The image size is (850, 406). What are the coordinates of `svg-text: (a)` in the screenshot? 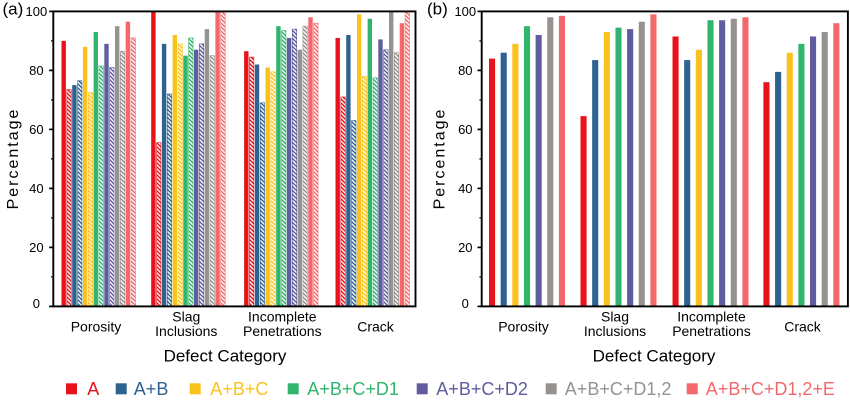 It's located at (13, 9).